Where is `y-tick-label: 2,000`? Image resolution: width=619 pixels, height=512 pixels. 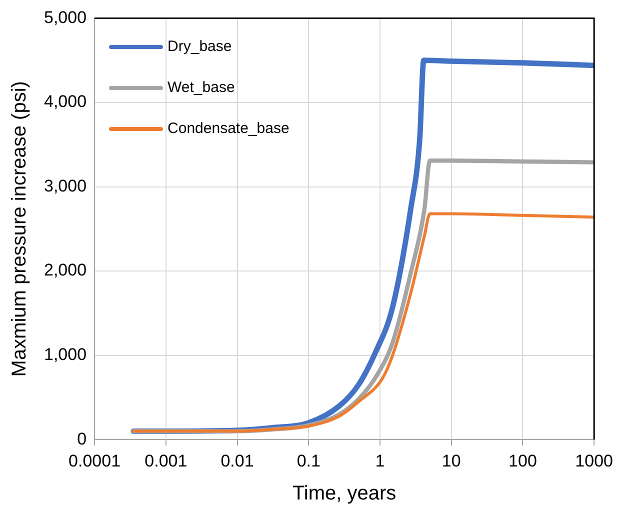
y-tick-label: 2,000 is located at coordinates (65, 270).